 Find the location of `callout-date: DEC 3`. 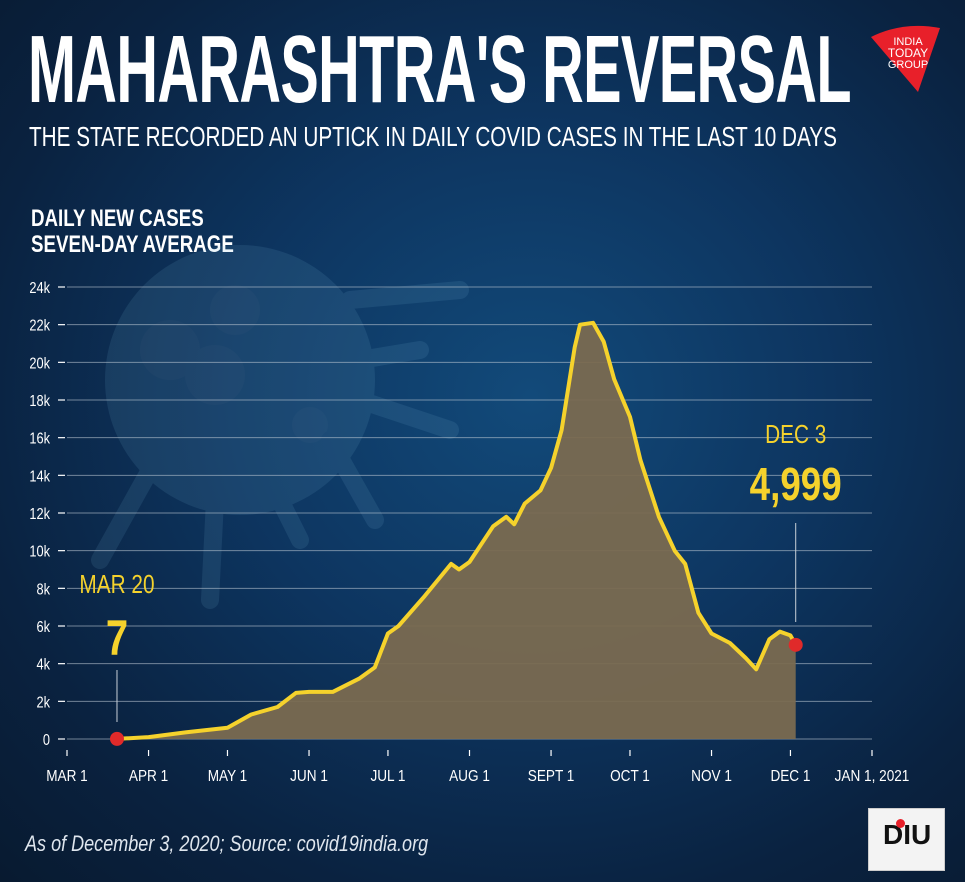

callout-date: DEC 3 is located at coordinates (795, 434).